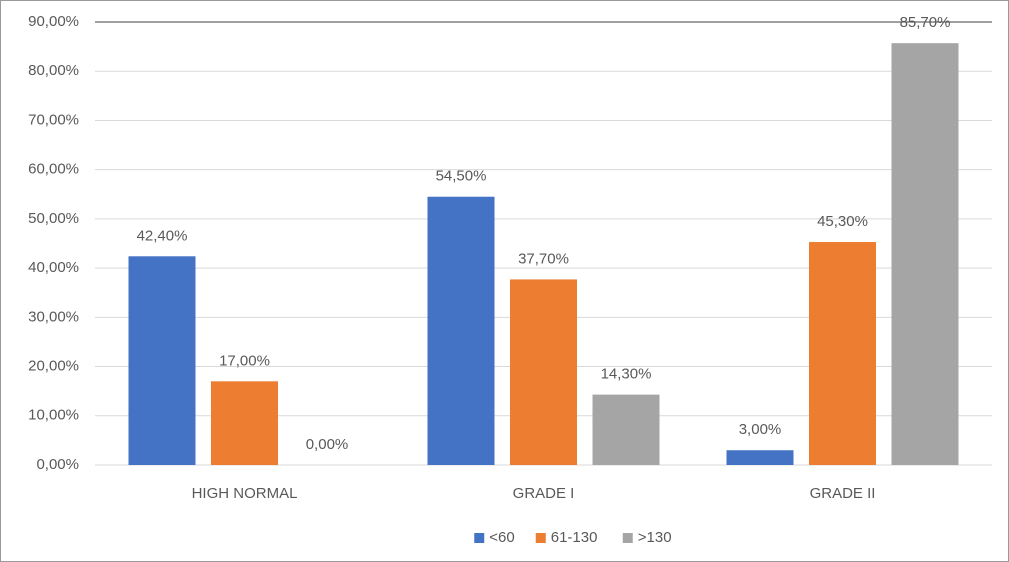 Image resolution: width=1009 pixels, height=562 pixels. I want to click on value-label: 3,00%, so click(760, 429).